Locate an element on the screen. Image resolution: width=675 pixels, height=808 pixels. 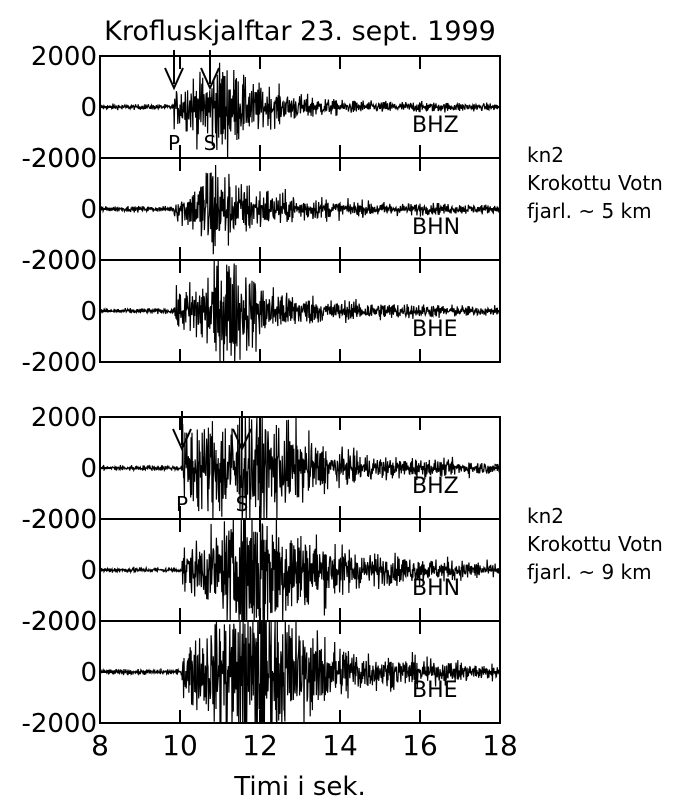
chart-title: Krofluskjalftar 23. sept. 1999 is located at coordinates (300, 31).